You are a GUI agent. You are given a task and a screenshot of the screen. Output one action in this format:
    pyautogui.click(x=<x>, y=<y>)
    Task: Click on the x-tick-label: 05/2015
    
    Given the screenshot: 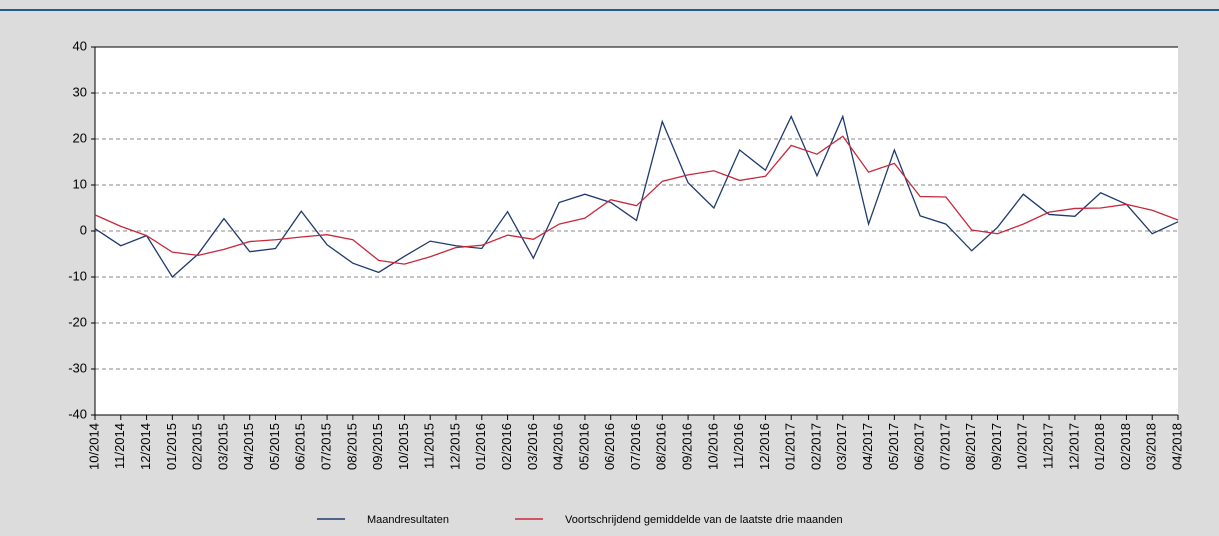 What is the action you would take?
    pyautogui.click(x=274, y=446)
    